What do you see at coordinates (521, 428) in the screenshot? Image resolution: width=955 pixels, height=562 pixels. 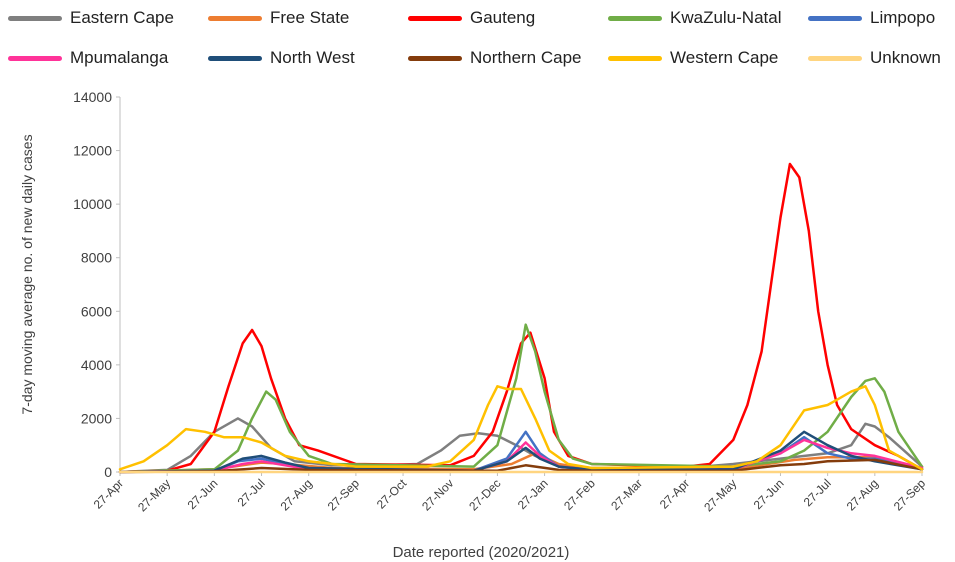 I see `series-line-western-cape` at bounding box center [521, 428].